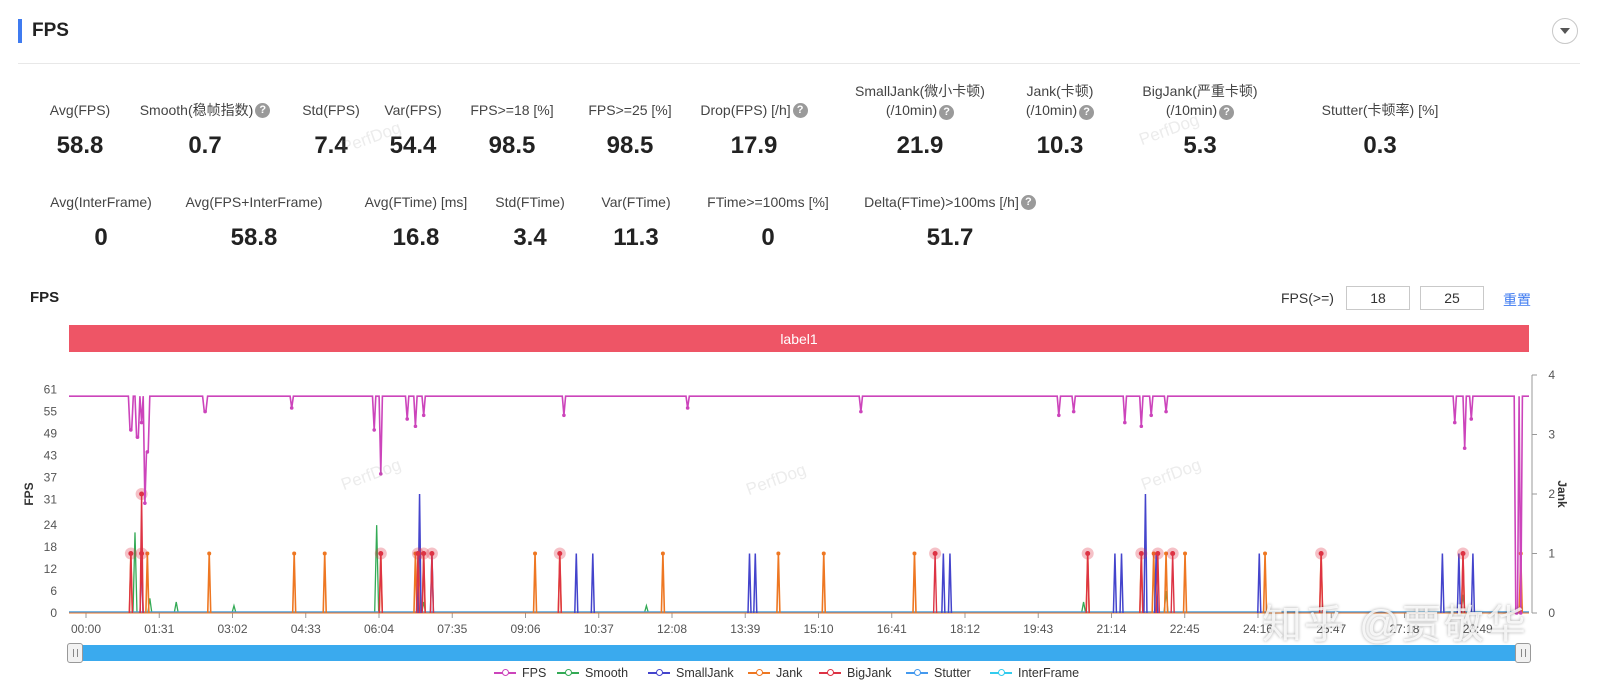  I want to click on divider, so click(799, 63).